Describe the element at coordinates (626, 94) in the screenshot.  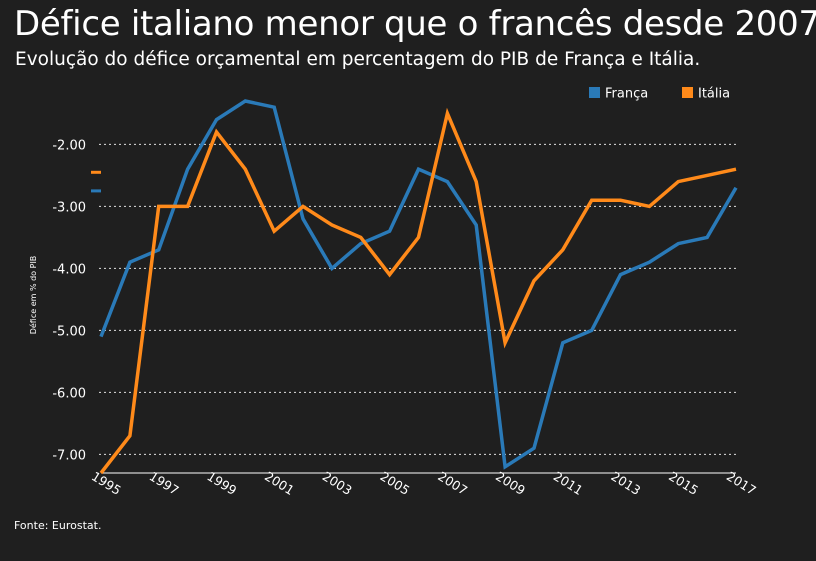
I see `legend-label-franca: França` at that location.